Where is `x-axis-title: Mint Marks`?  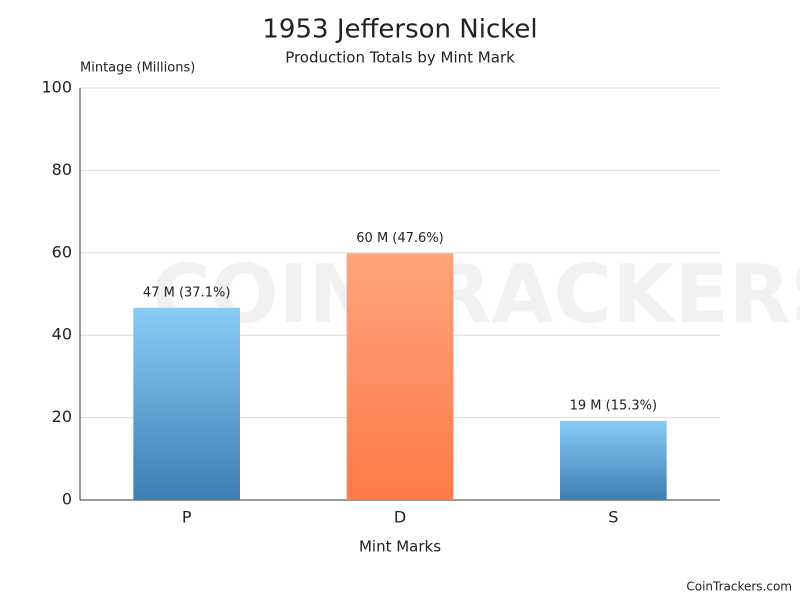
x-axis-title: Mint Marks is located at coordinates (400, 547).